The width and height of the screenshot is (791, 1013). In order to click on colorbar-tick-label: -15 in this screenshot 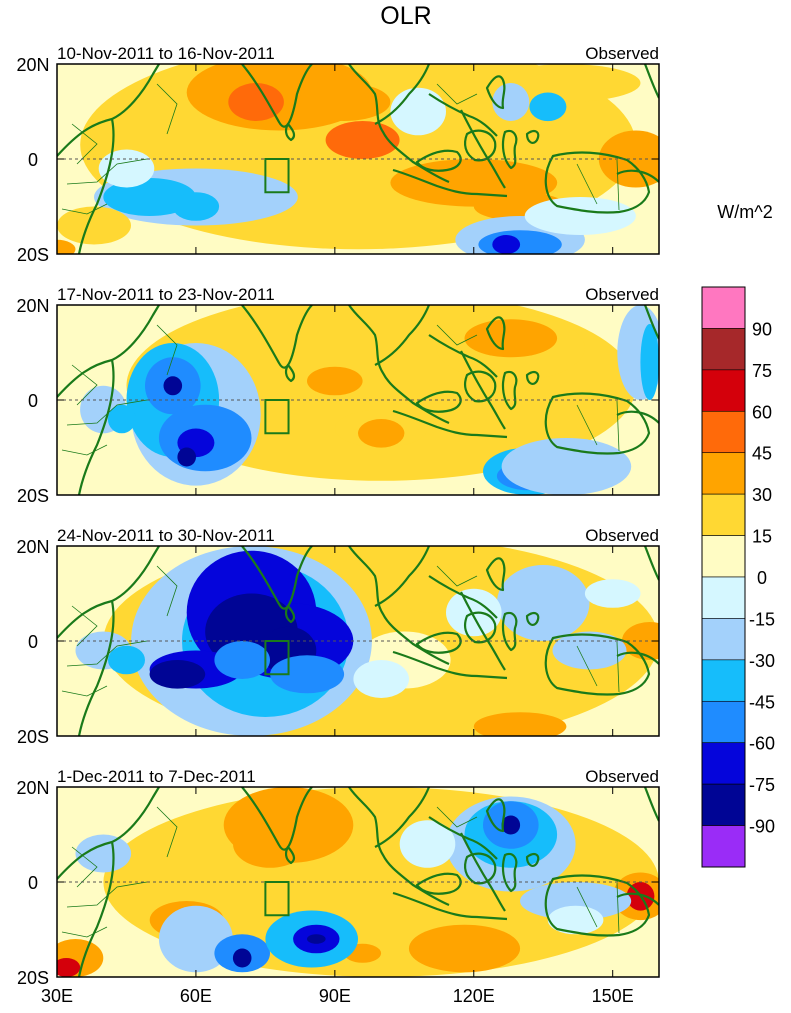, I will do `click(762, 619)`.